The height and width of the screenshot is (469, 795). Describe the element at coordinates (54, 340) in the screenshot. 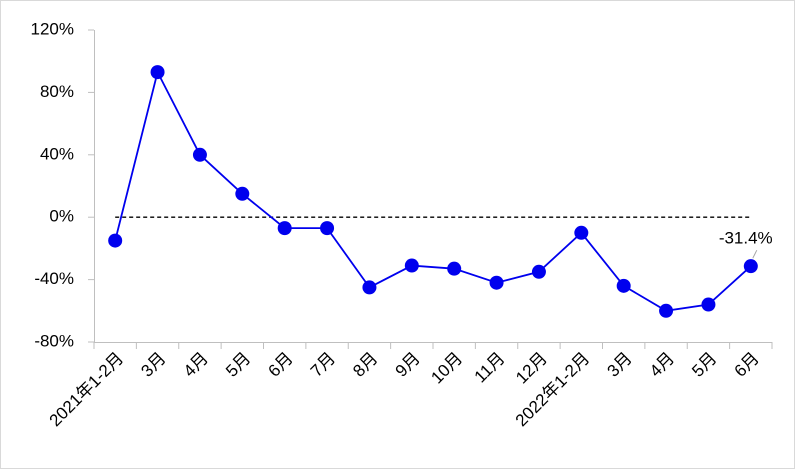

I see `y-tick-label: -80%` at that location.